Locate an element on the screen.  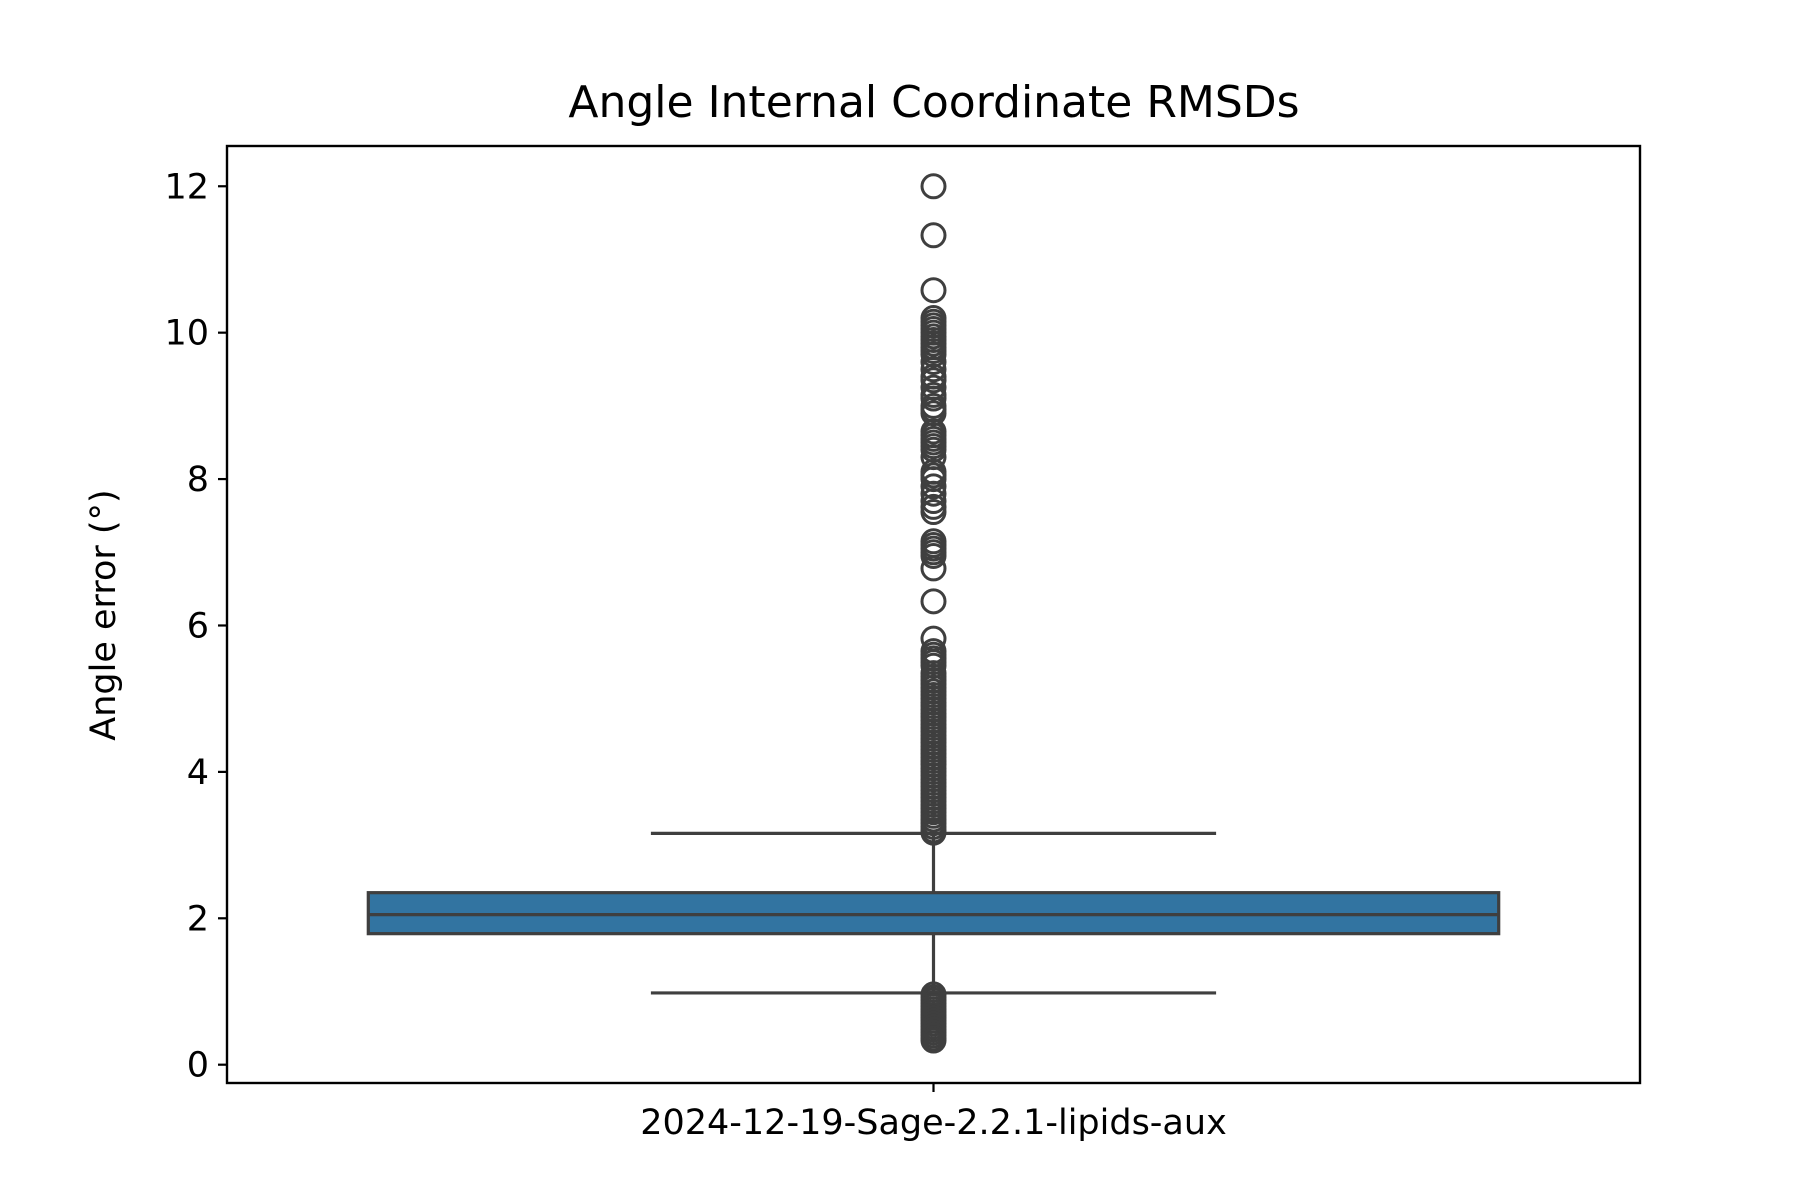
y-tick-label: 4 is located at coordinates (198, 773).